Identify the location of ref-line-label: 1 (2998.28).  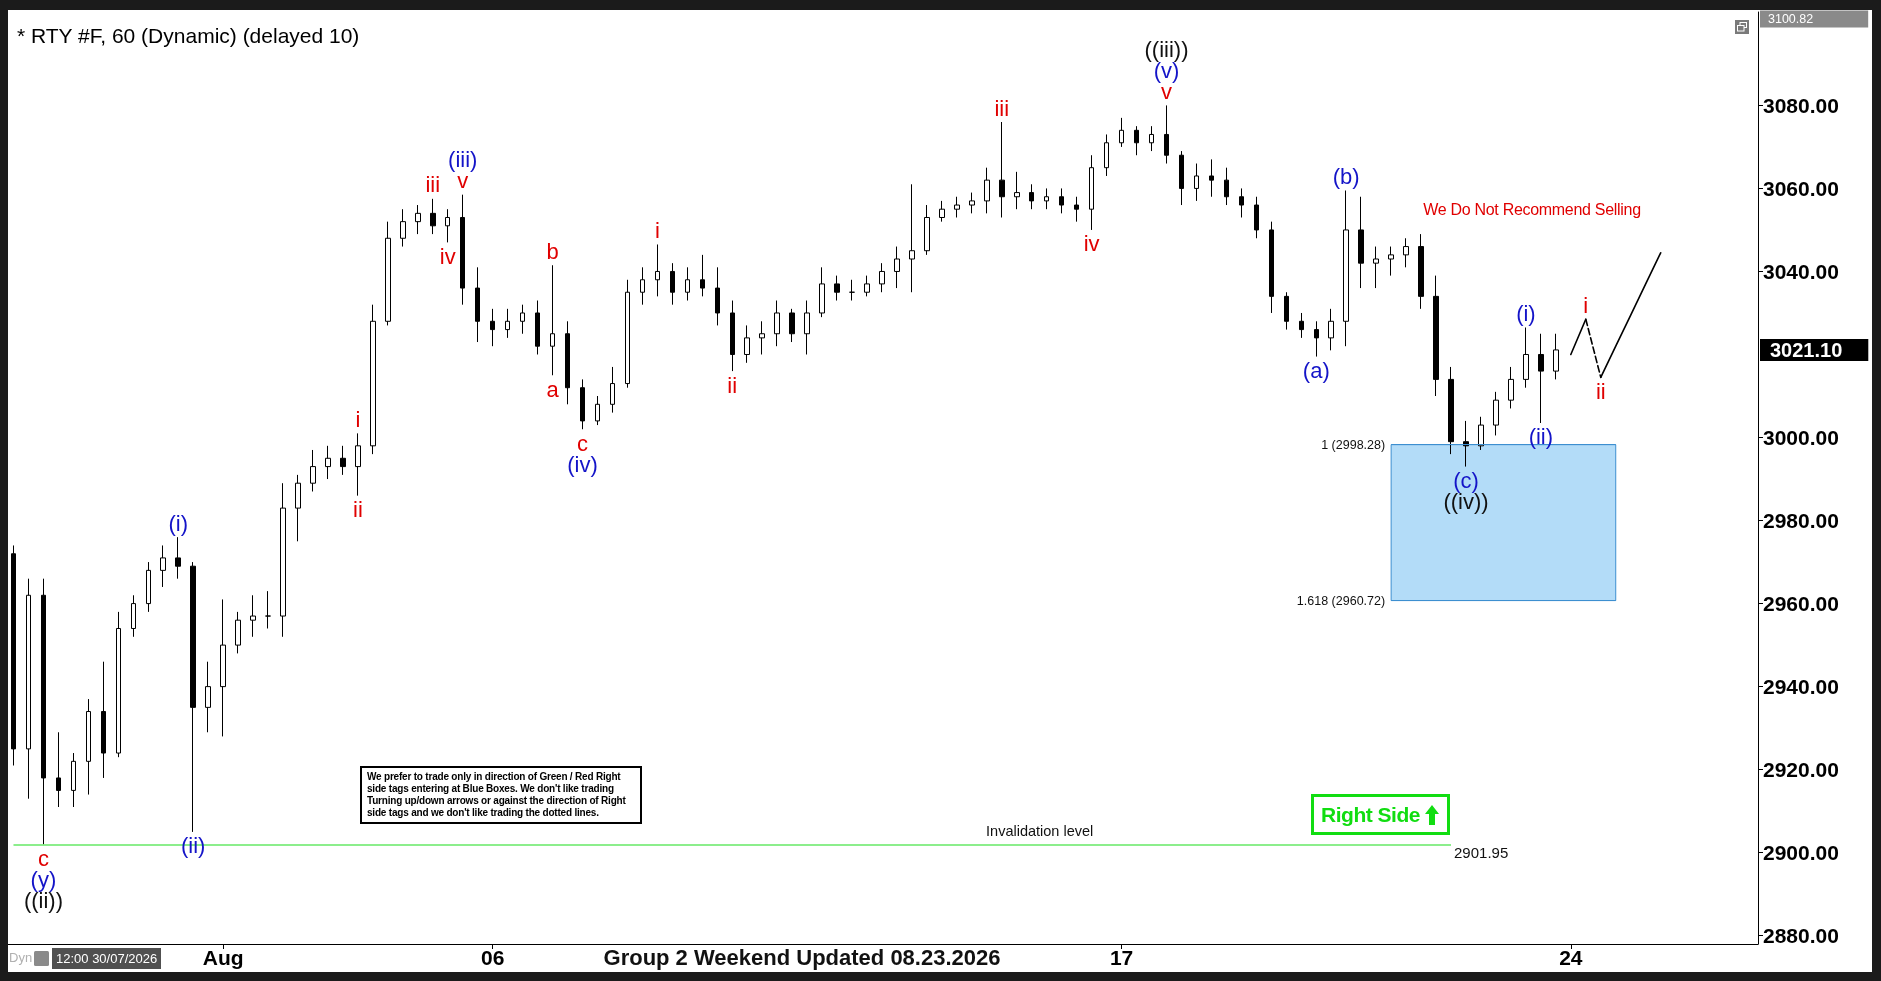
(1353, 444).